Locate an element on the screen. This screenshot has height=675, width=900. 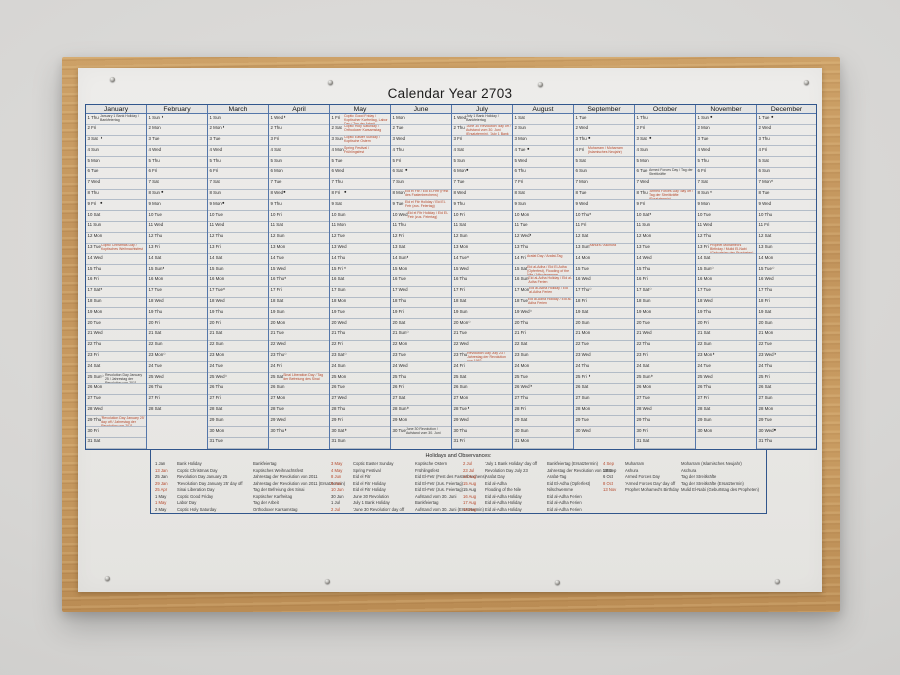
day-label: 15 Sun is located at coordinates (216, 268).